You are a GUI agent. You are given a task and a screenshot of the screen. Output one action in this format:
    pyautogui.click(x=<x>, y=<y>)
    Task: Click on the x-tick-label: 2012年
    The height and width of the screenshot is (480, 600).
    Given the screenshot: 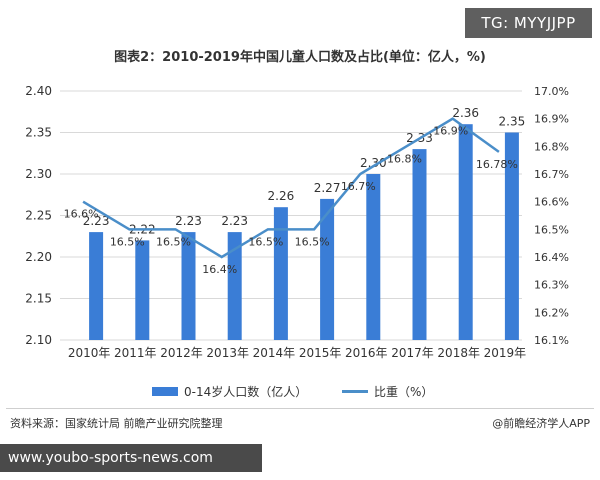 What is the action you would take?
    pyautogui.click(x=181, y=353)
    